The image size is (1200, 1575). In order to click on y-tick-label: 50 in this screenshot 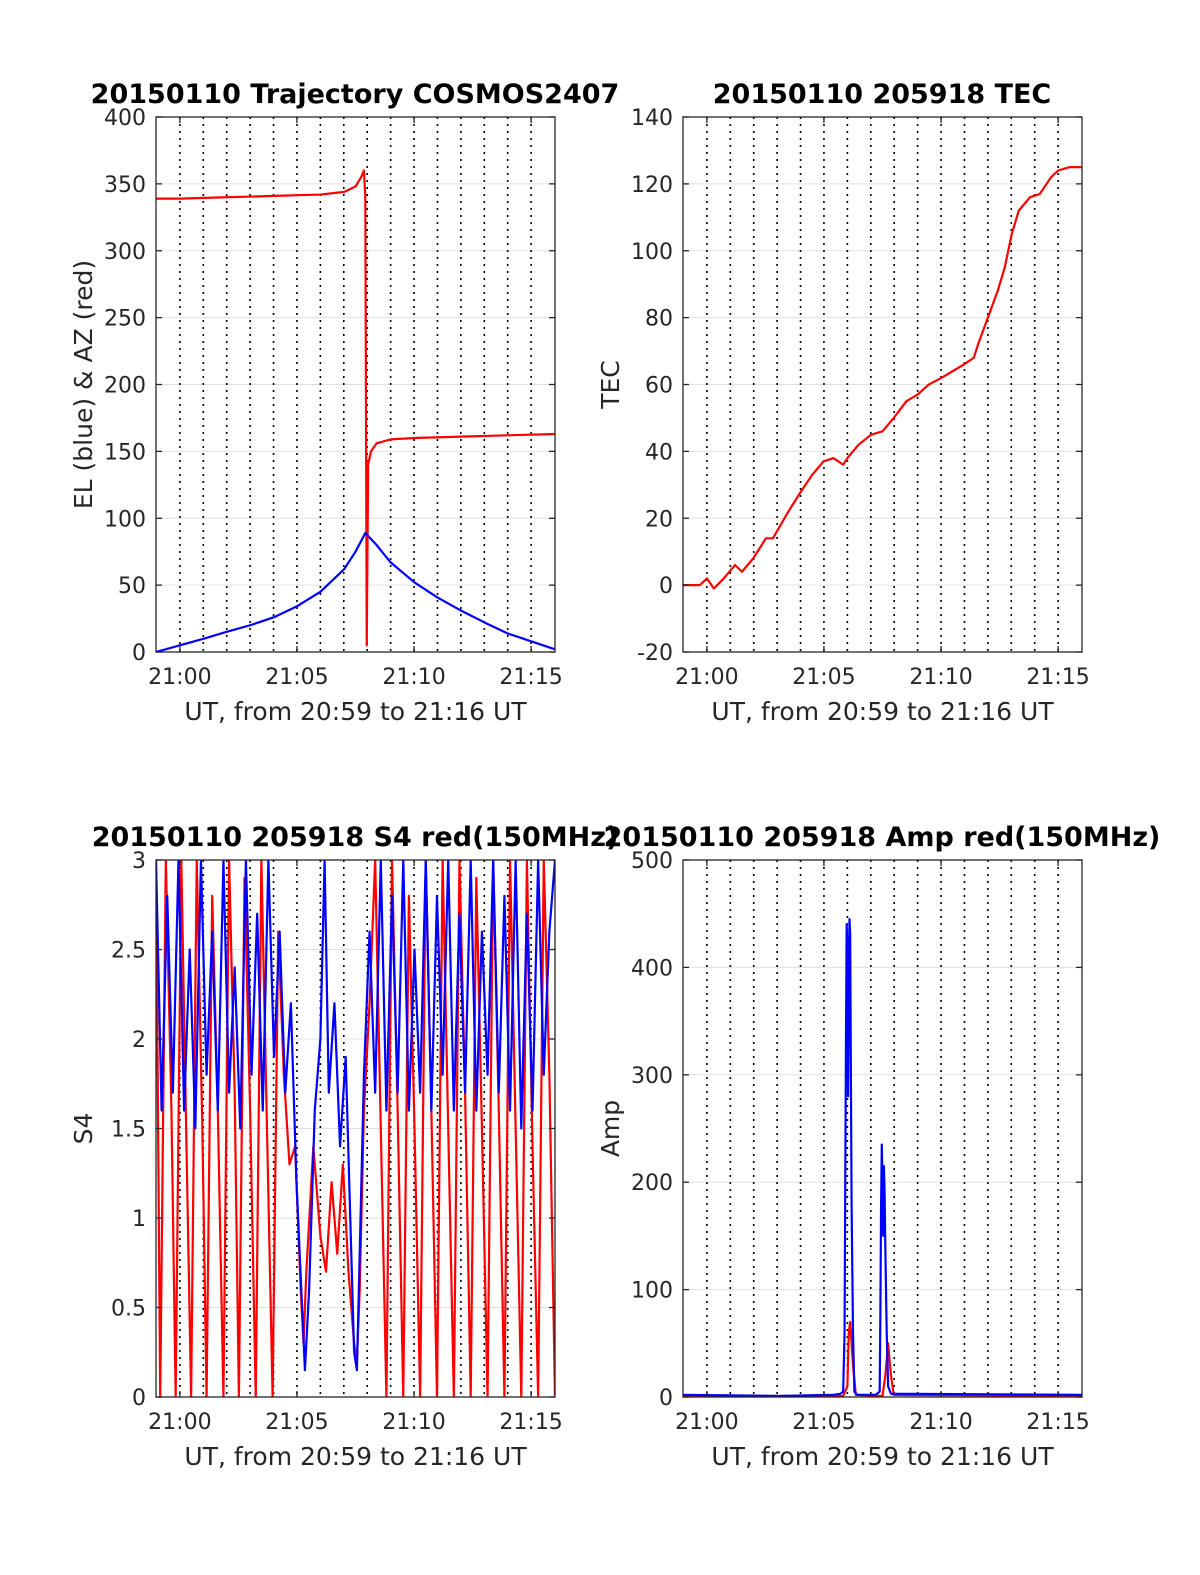, I will do `click(132, 586)`.